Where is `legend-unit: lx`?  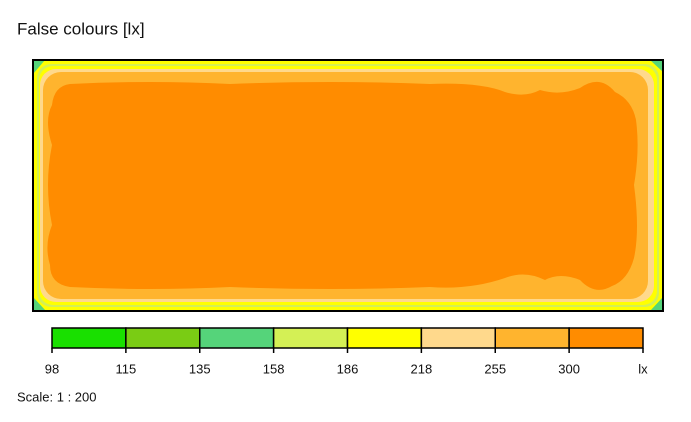 legend-unit: lx is located at coordinates (643, 368).